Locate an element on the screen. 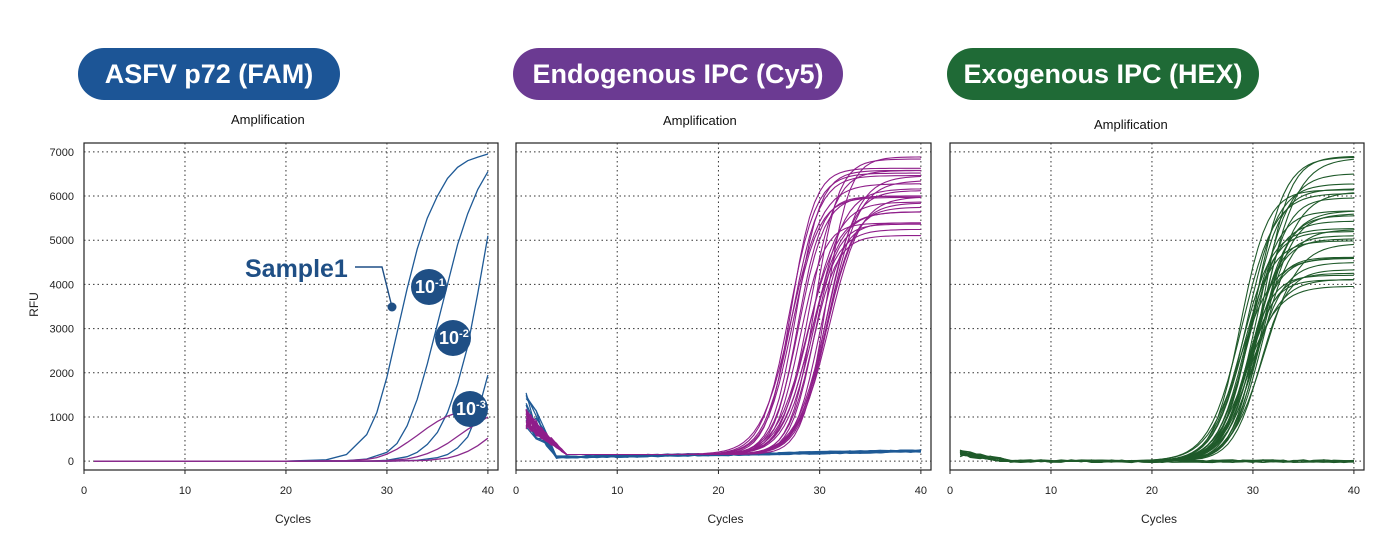 This screenshot has height=550, width=1400. dilution-label: 10-2 is located at coordinates (454, 338).